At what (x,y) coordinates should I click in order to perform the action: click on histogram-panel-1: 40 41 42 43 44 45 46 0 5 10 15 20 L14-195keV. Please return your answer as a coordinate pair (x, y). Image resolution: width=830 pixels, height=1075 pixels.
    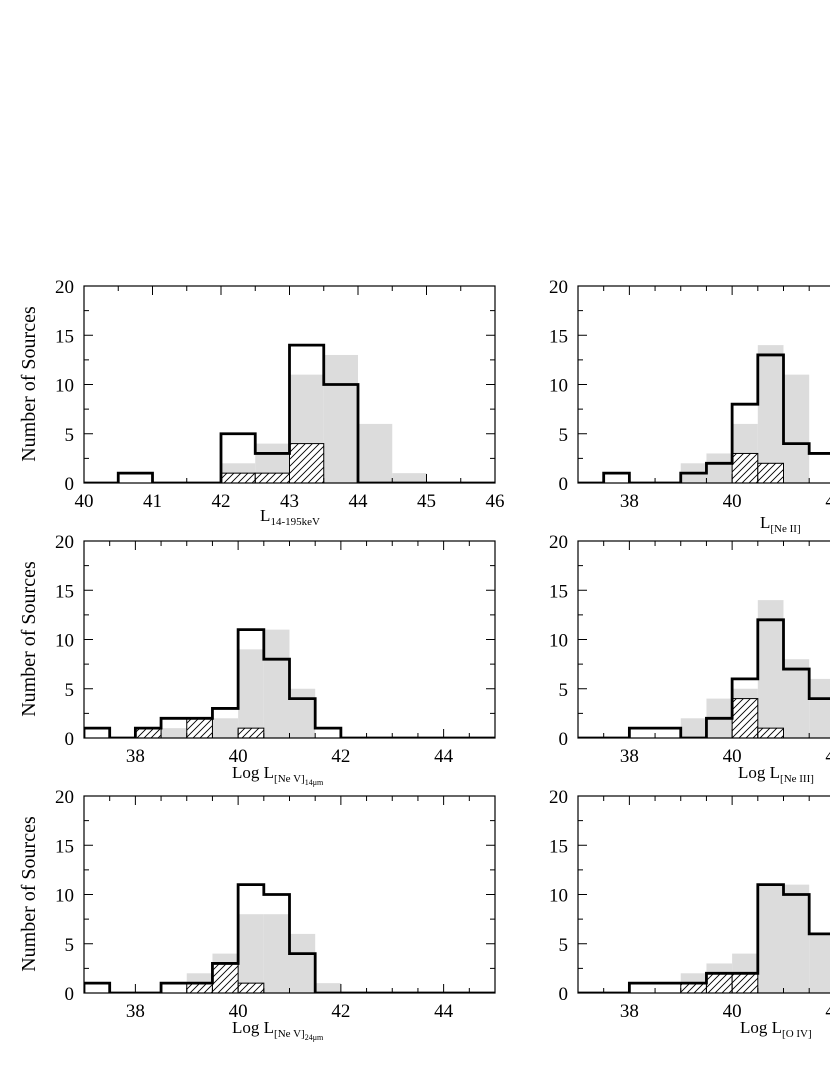
    Looking at the image, I should click on (280, 402).